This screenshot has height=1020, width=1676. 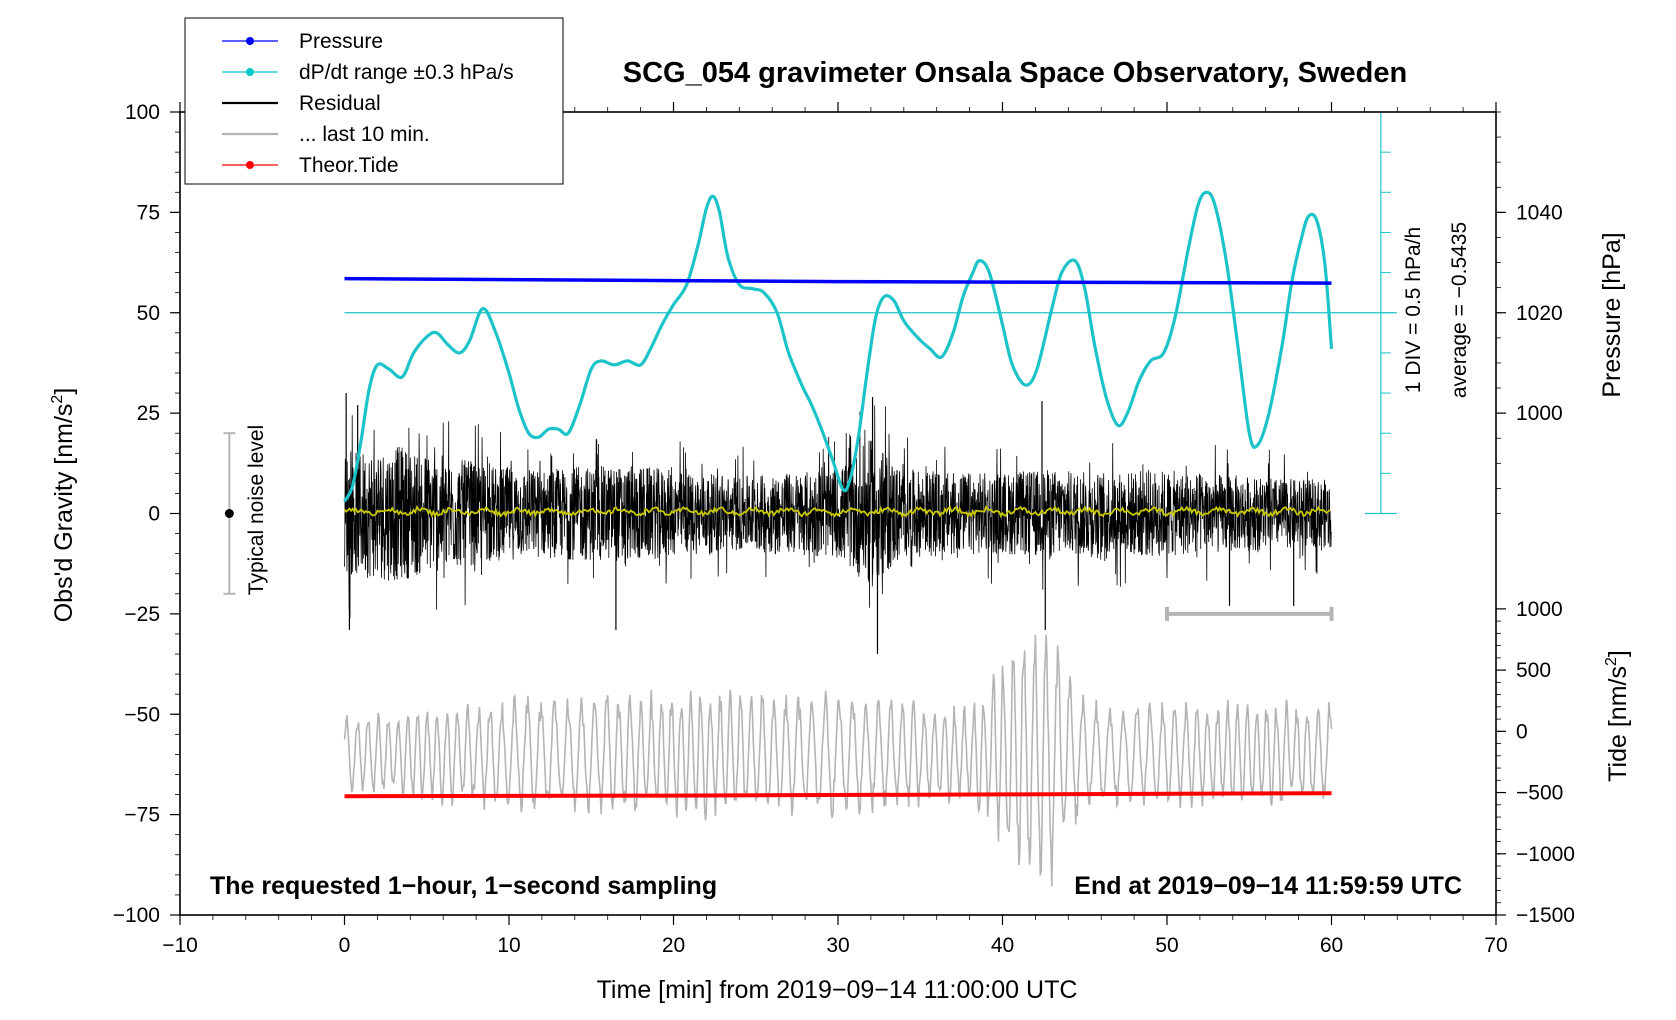 I want to click on y-axis-title-left-close: ], so click(x=64, y=391).